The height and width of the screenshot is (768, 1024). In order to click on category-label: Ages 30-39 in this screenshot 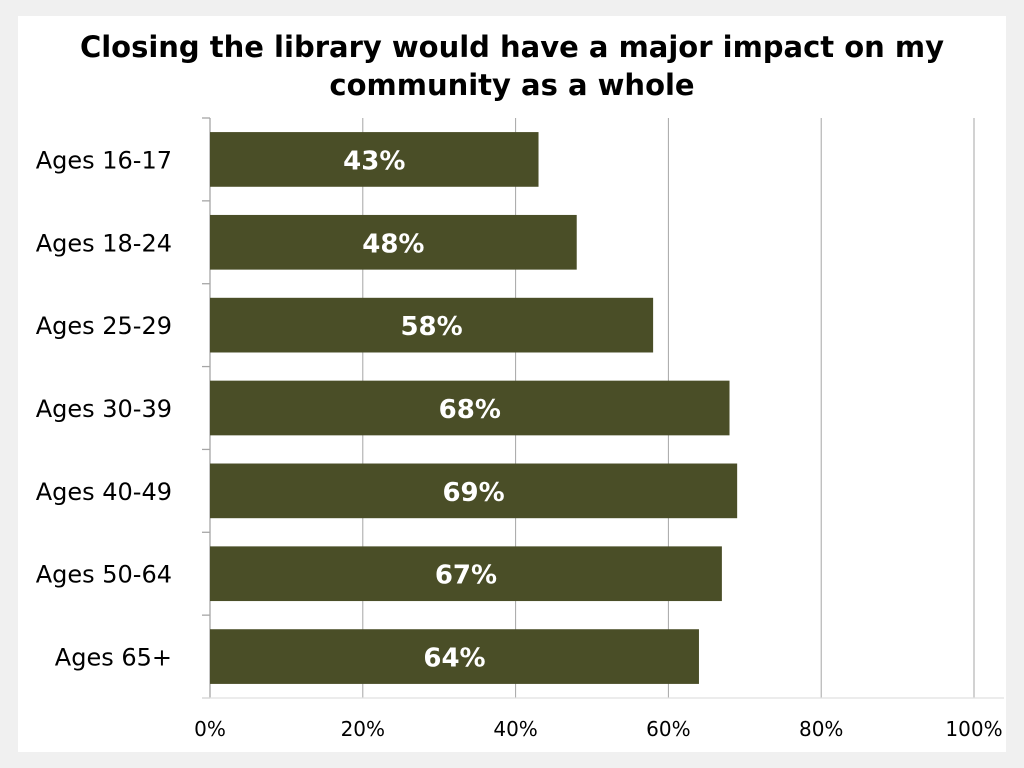, I will do `click(104, 409)`.